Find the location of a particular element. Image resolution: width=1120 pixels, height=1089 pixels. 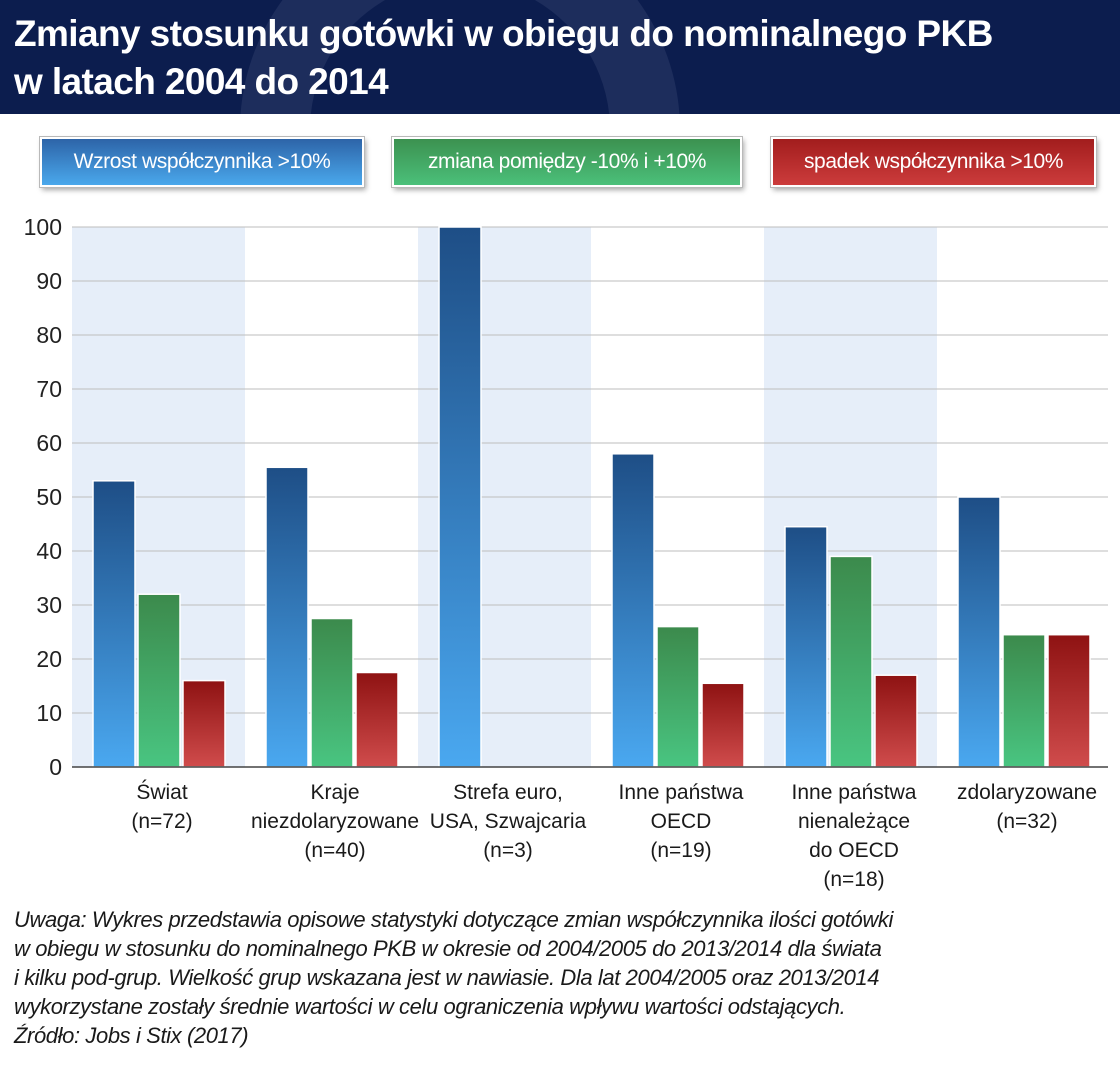

category-label: Strefa euro, USA, Szwajcaria (n=3) is located at coordinates (508, 821).